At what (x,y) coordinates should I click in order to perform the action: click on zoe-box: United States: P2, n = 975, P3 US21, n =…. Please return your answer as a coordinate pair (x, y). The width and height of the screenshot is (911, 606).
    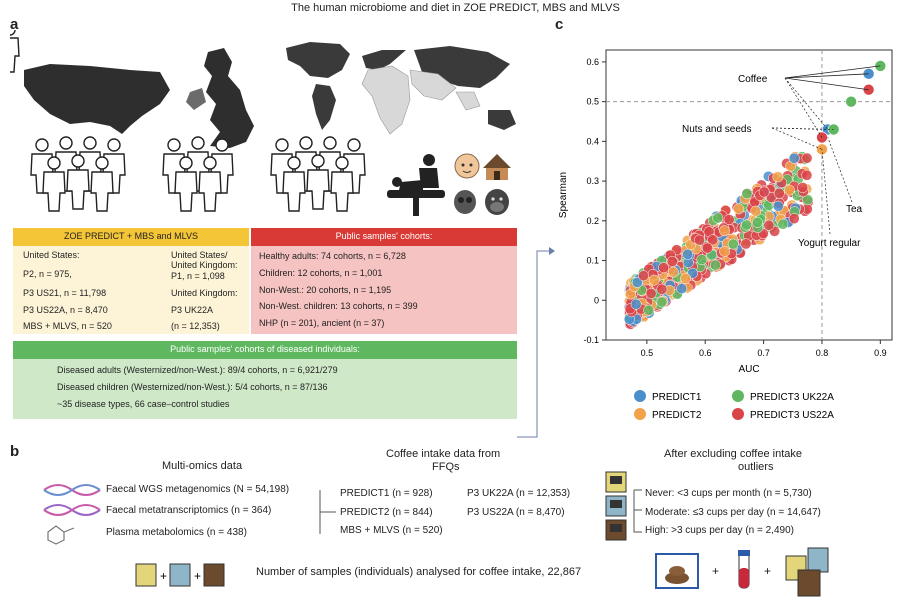
    Looking at the image, I should click on (131, 290).